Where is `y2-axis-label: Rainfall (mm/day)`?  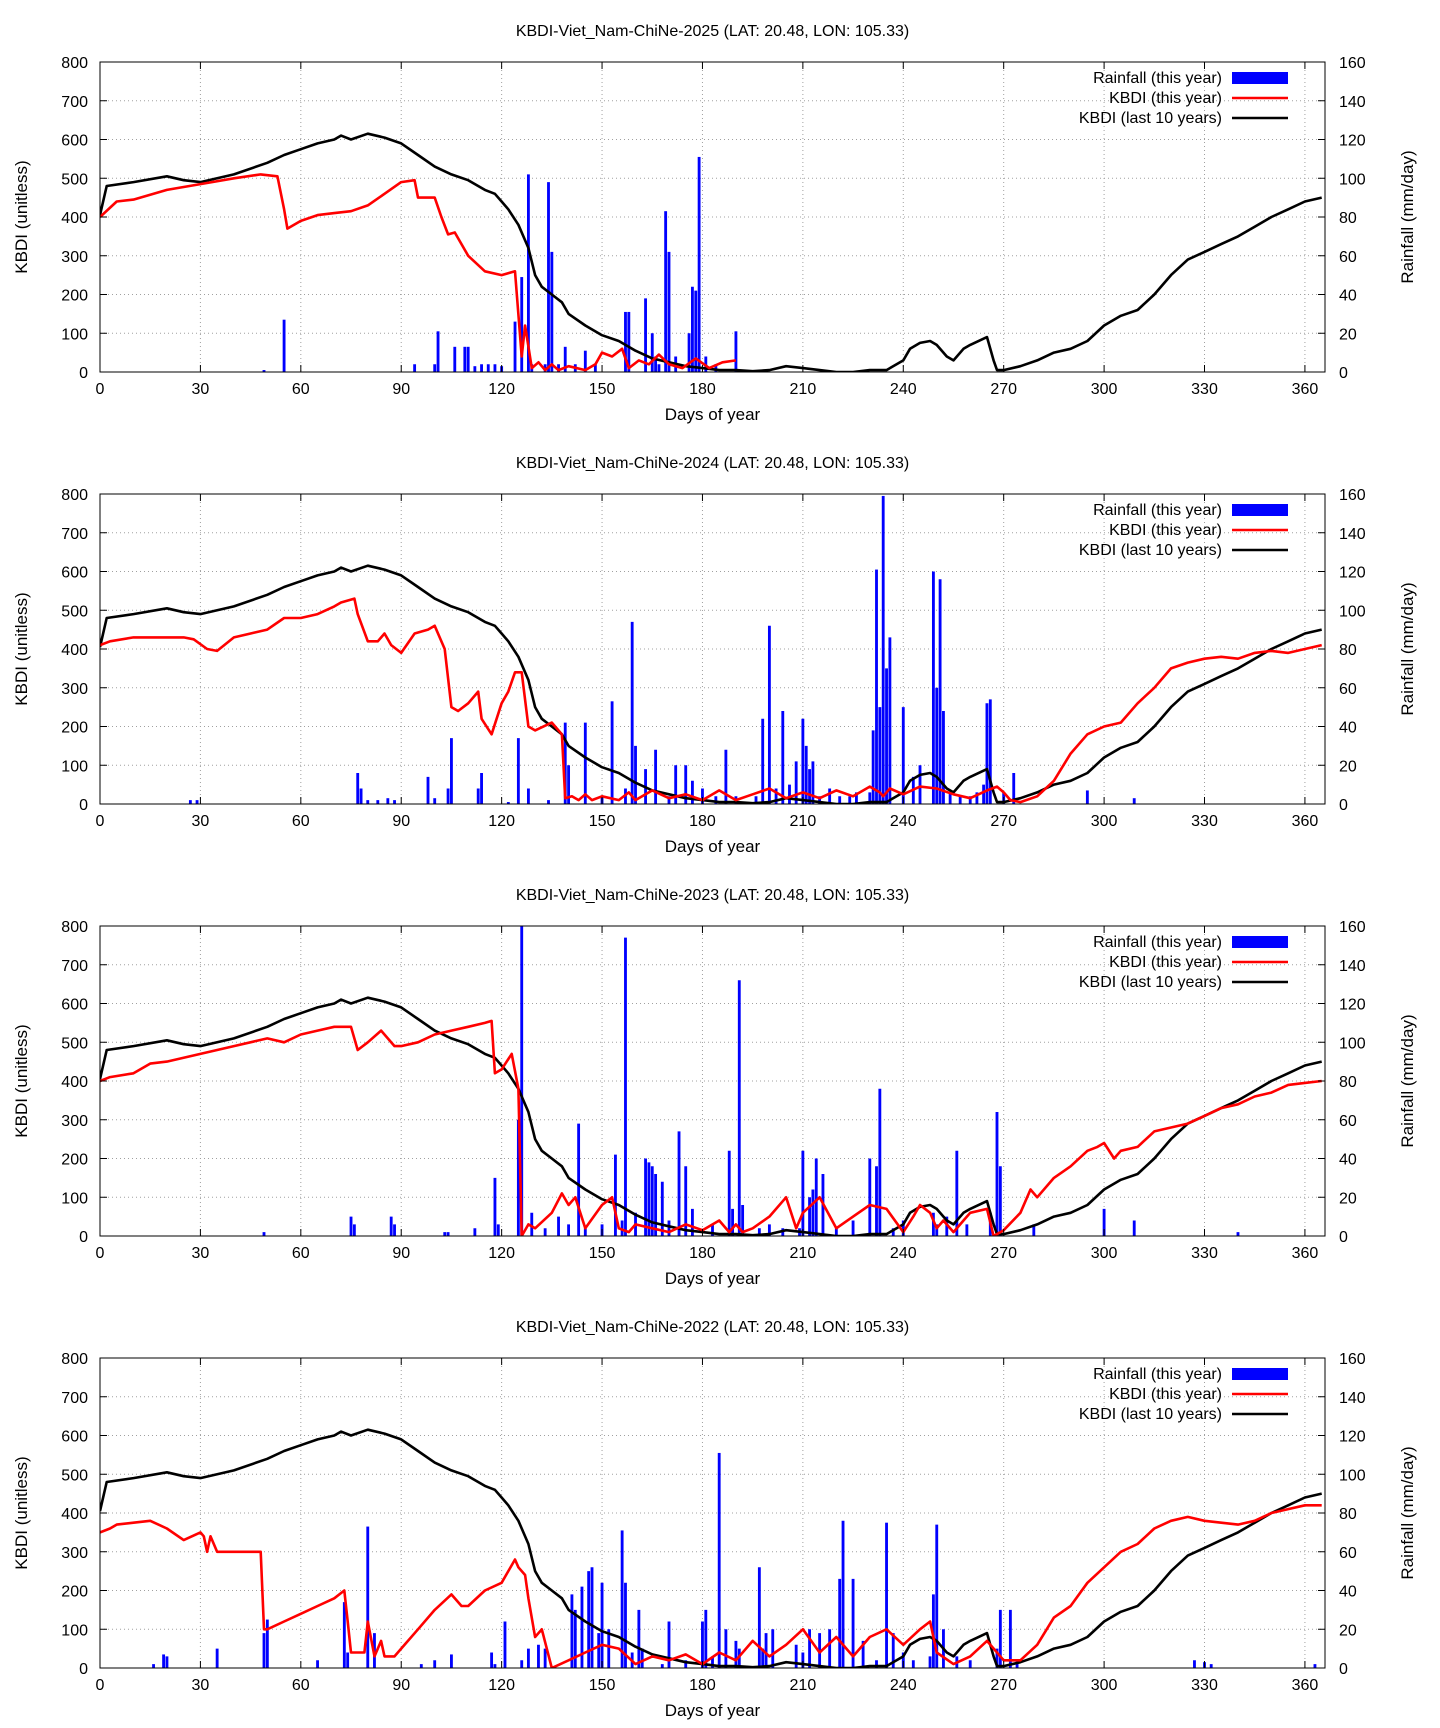
y2-axis-label: Rainfall (mm/day) is located at coordinates (1407, 1080).